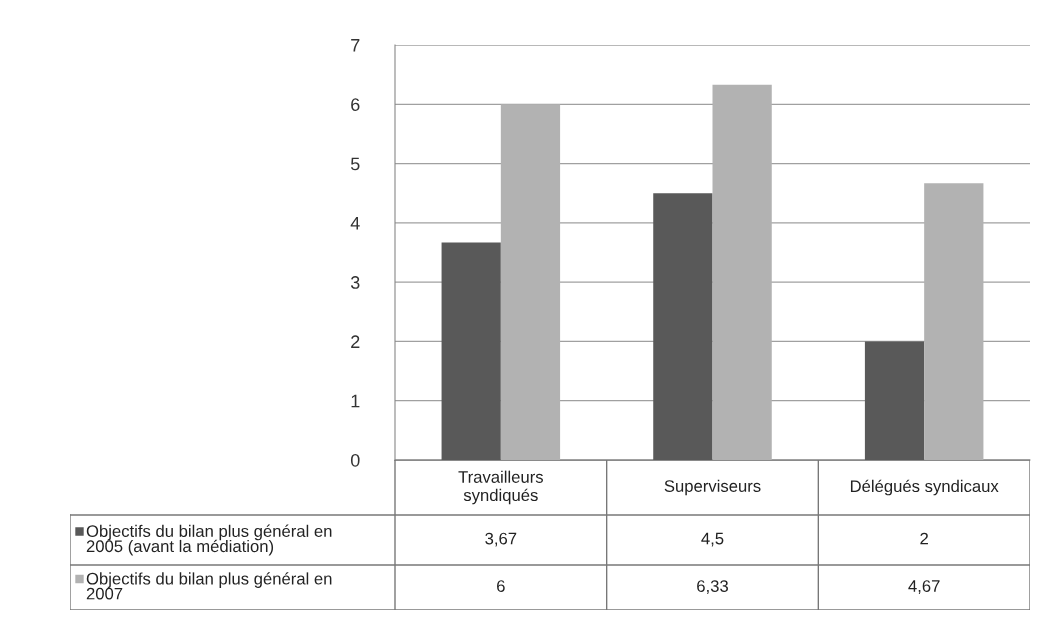 This screenshot has height=634, width=1050. I want to click on y-tick-label: 5, so click(355, 164).